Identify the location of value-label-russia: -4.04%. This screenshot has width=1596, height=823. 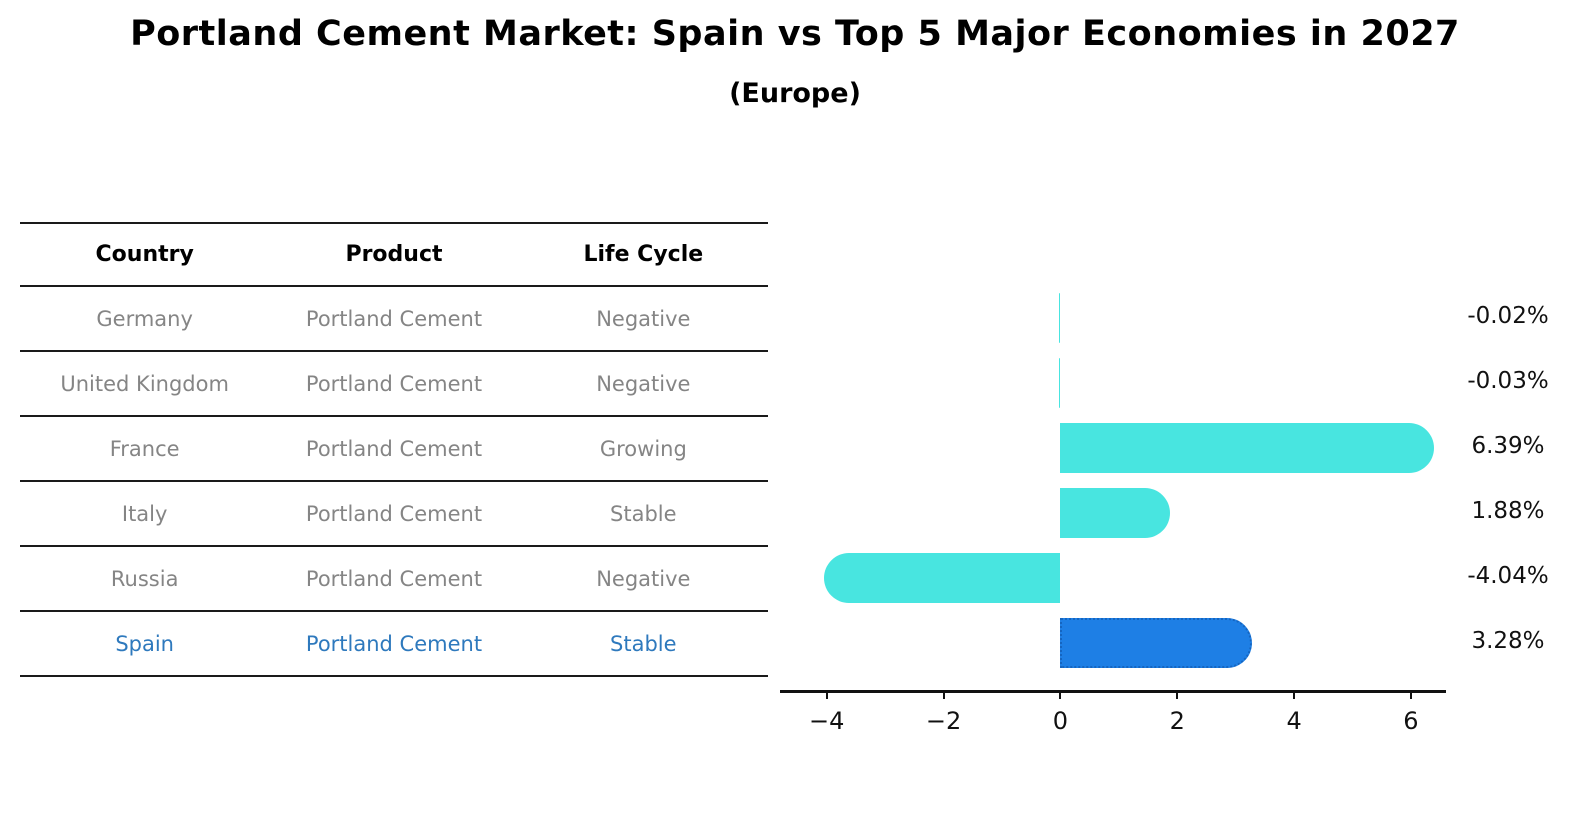
(1508, 575).